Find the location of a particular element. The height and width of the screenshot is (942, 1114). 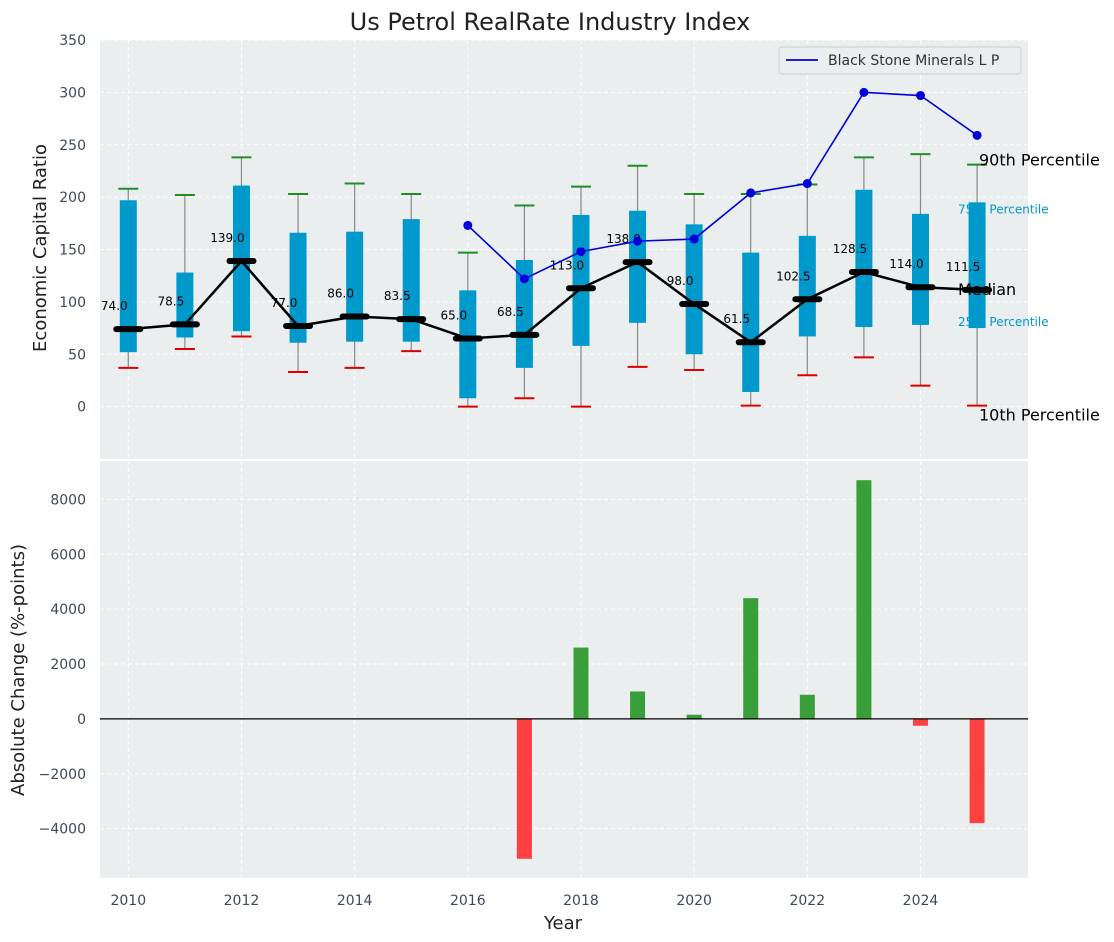

x-tick-label: 2014 is located at coordinates (355, 901).